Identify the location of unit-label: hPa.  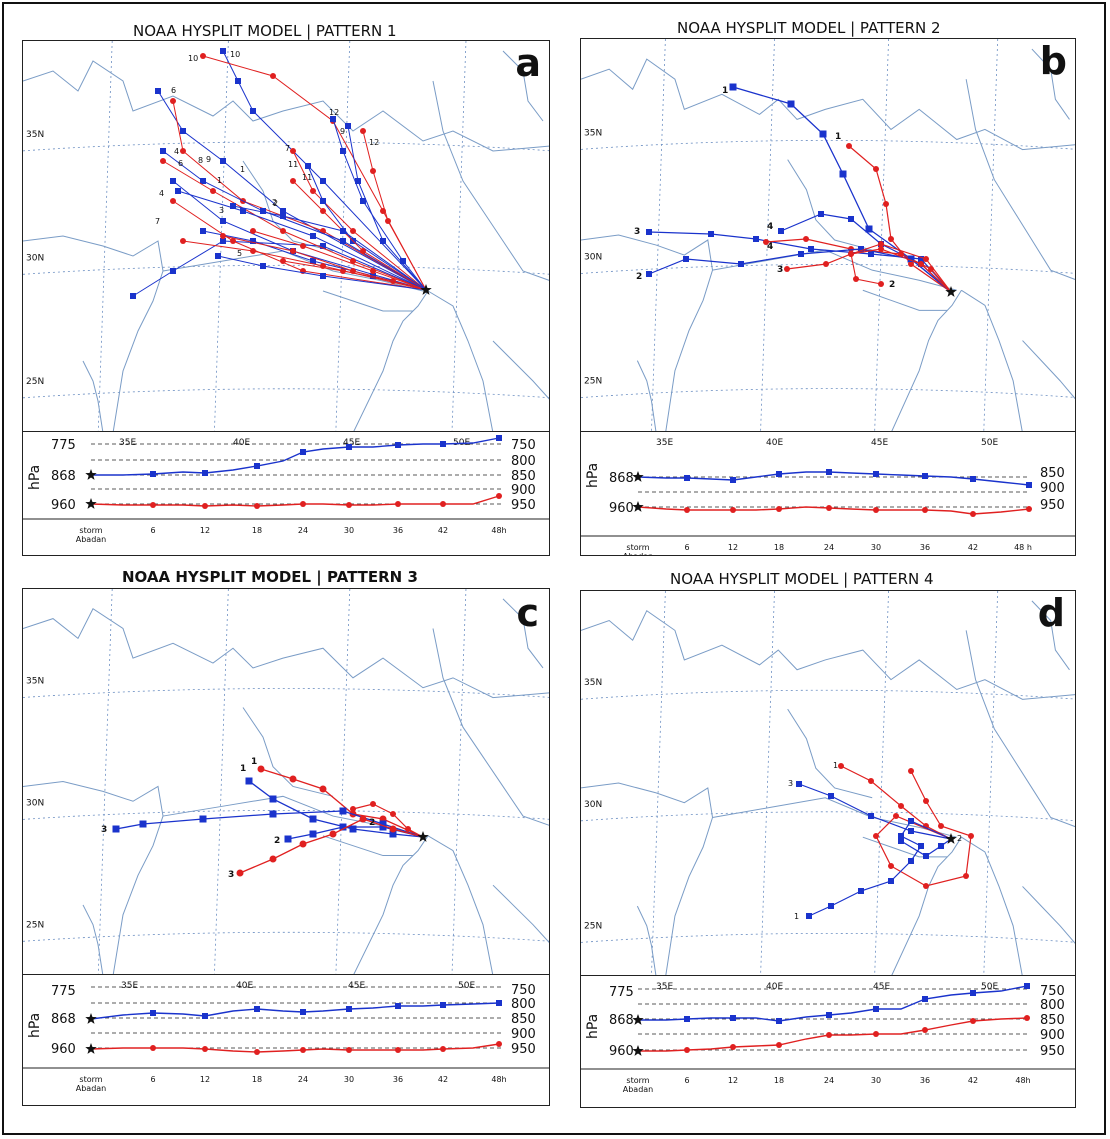
(35, 477).